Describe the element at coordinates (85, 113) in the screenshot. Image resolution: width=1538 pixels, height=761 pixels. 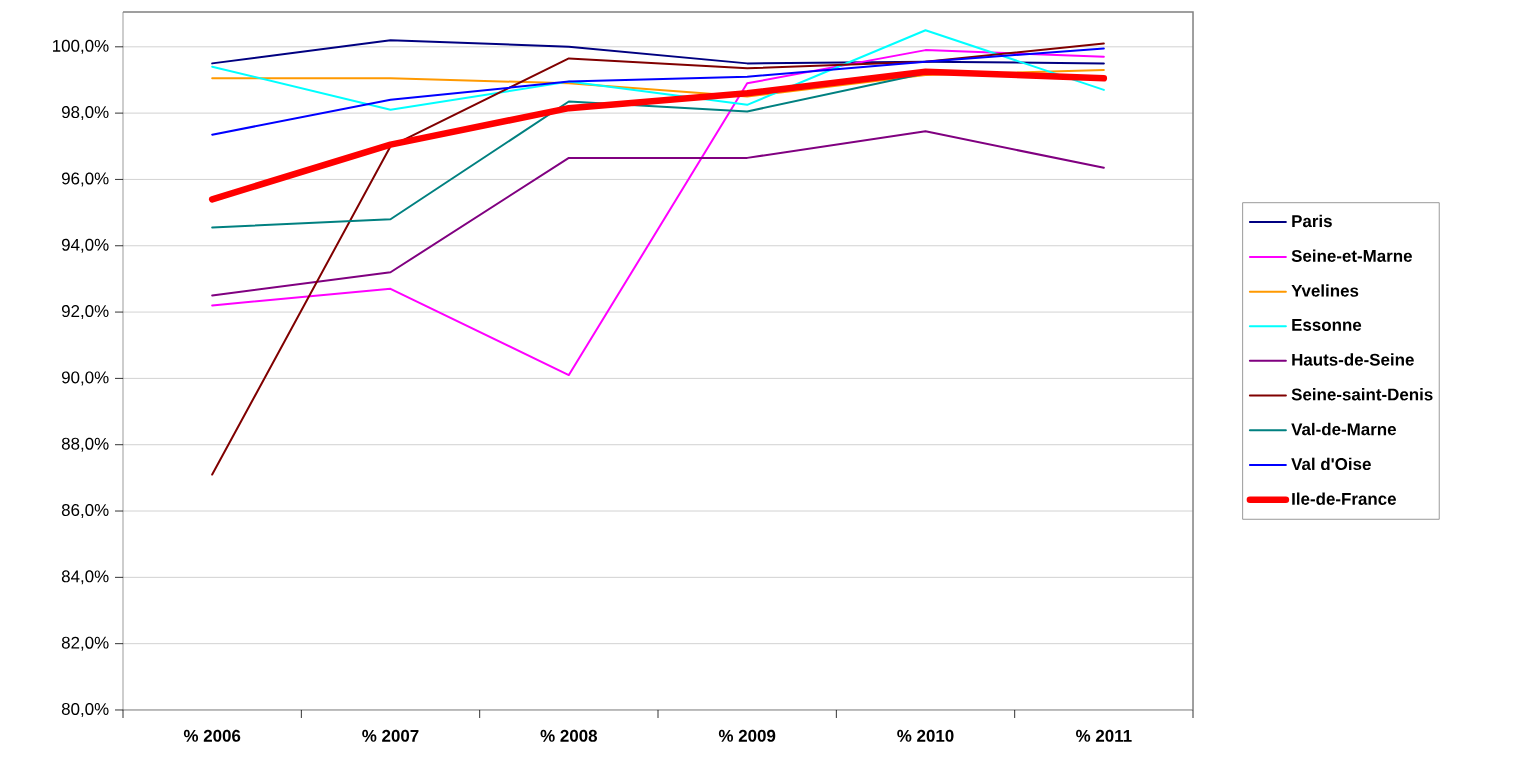
I see `y-tick-label: 98,0%` at that location.